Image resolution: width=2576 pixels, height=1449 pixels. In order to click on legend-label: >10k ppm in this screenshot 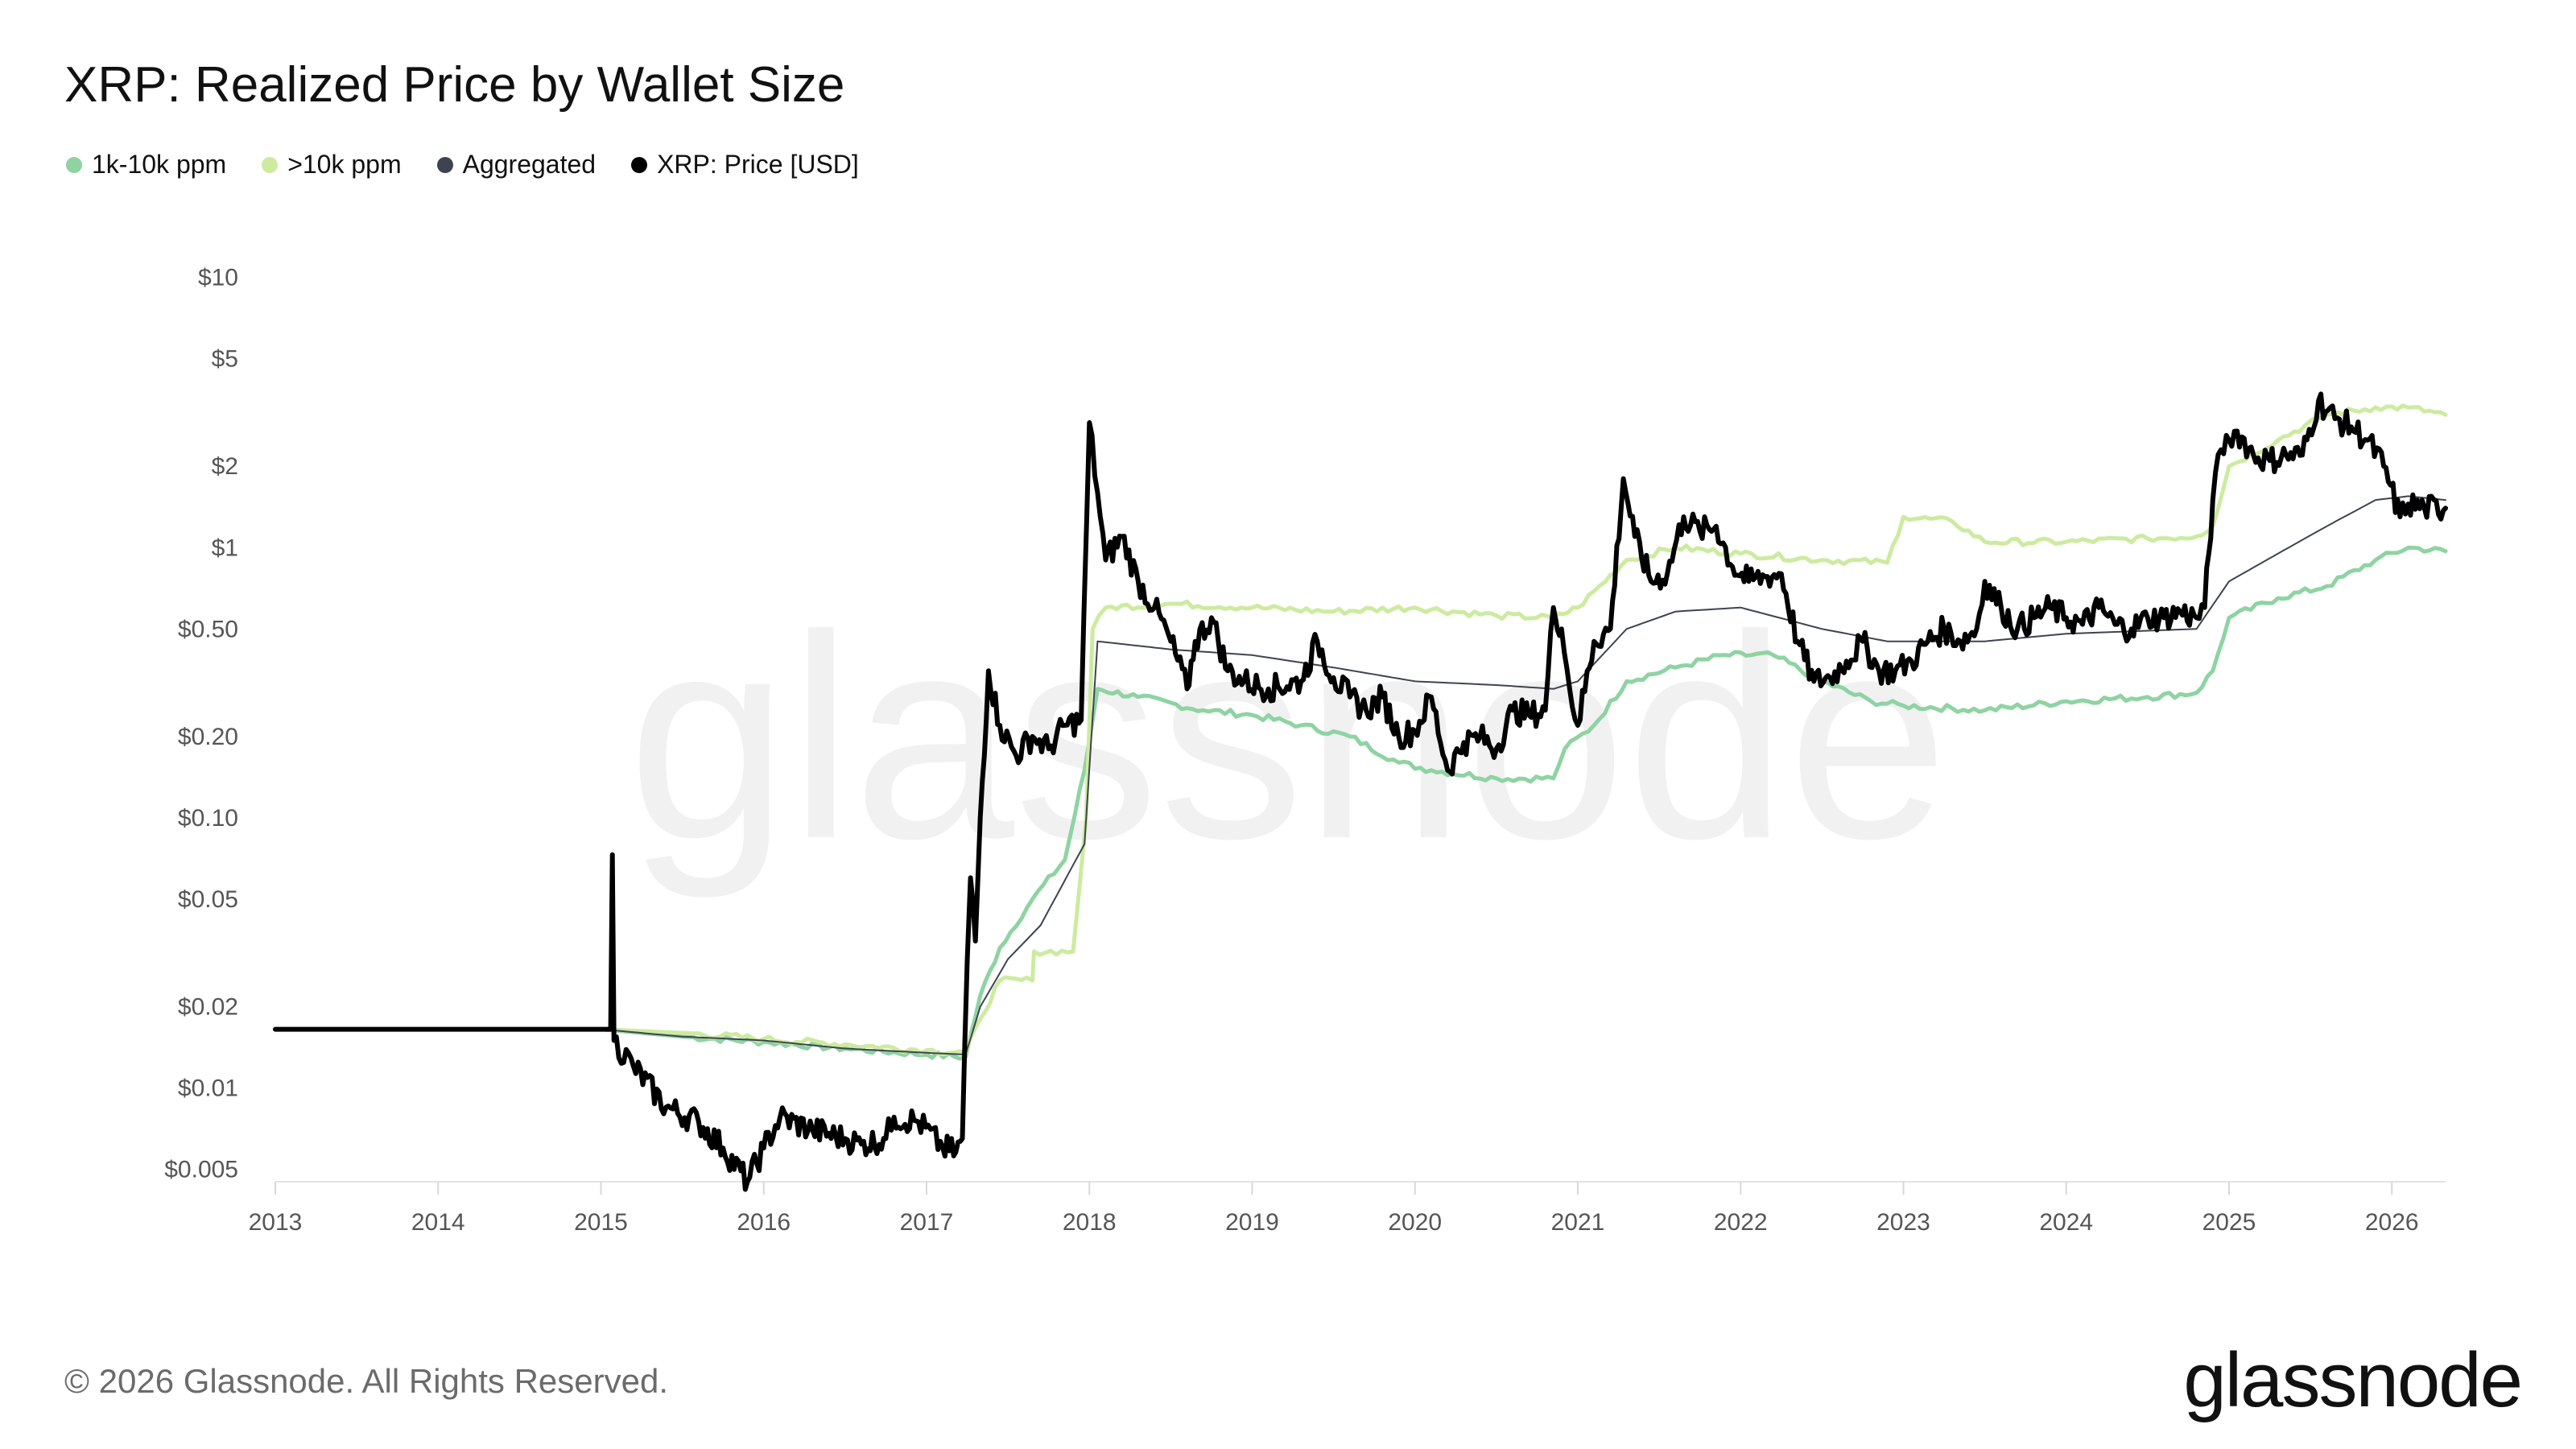, I will do `click(344, 164)`.